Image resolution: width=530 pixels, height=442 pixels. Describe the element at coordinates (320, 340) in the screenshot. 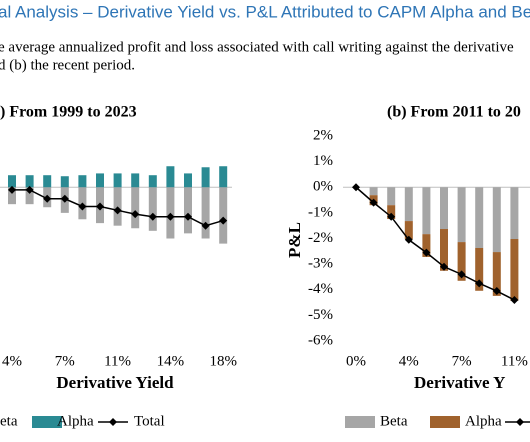

I see `y-tick-label: -6%` at that location.